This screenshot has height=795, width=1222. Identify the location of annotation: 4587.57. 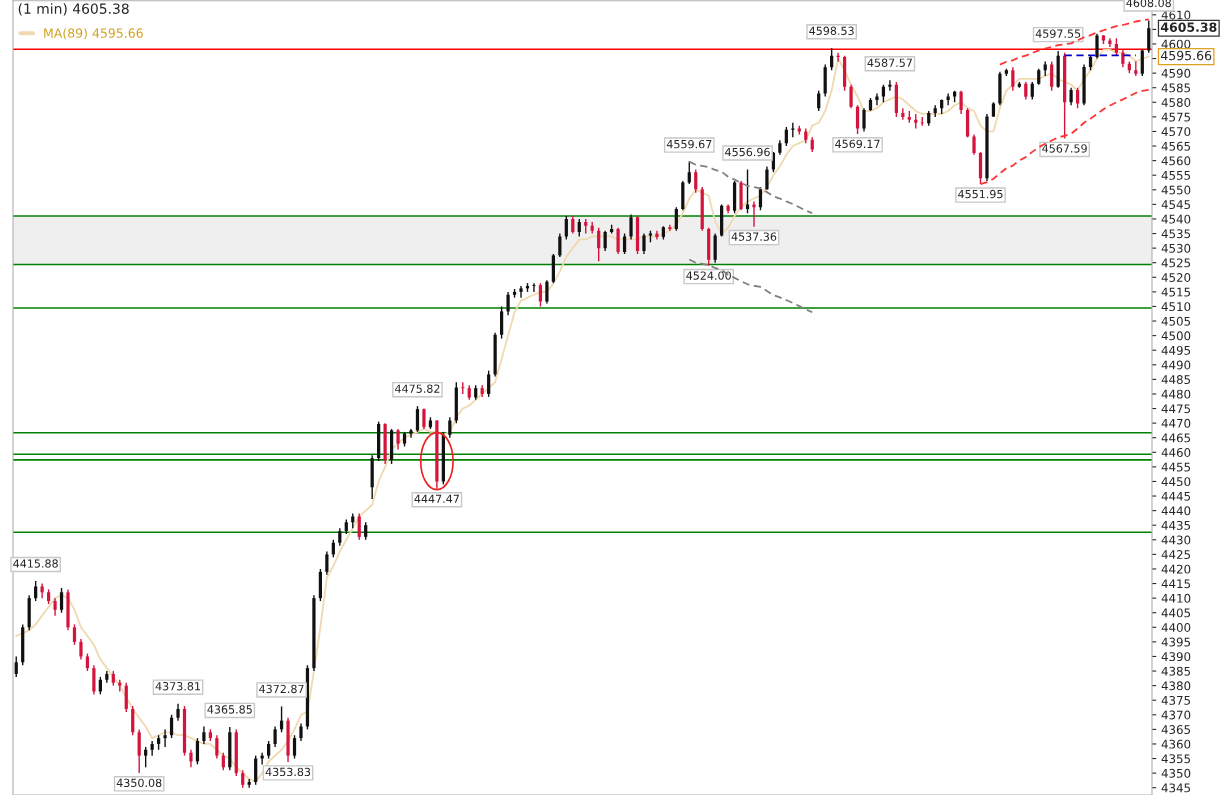
(889, 62).